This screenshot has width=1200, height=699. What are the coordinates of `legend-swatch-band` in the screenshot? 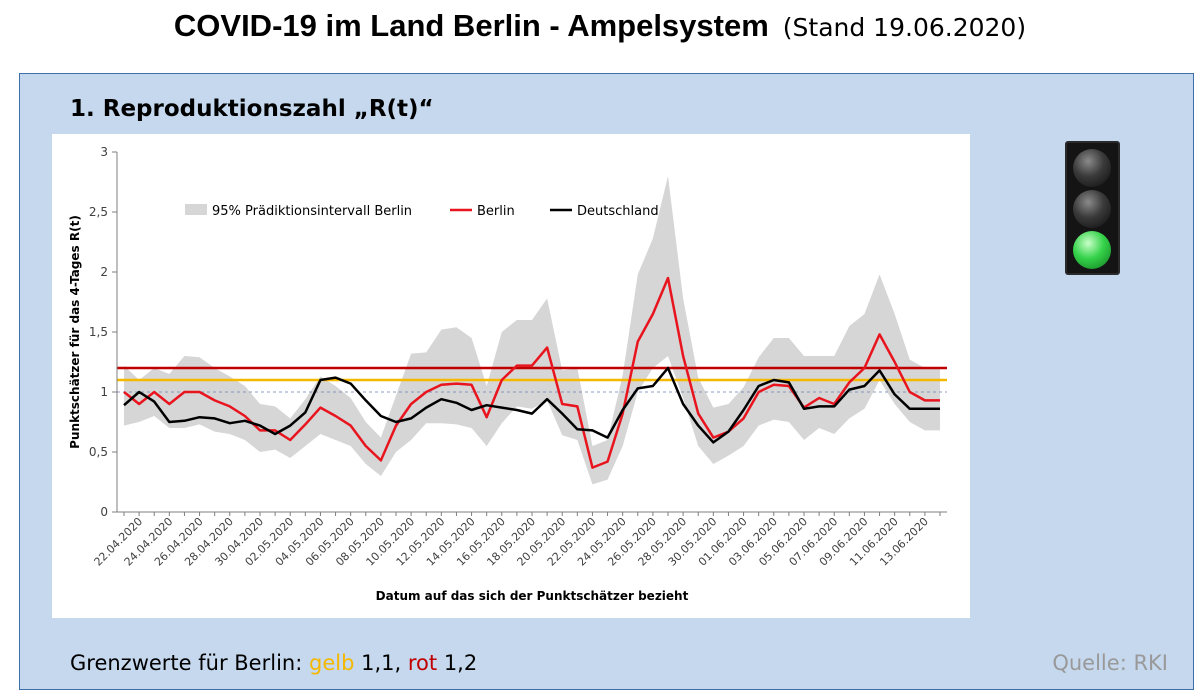 It's located at (196, 209).